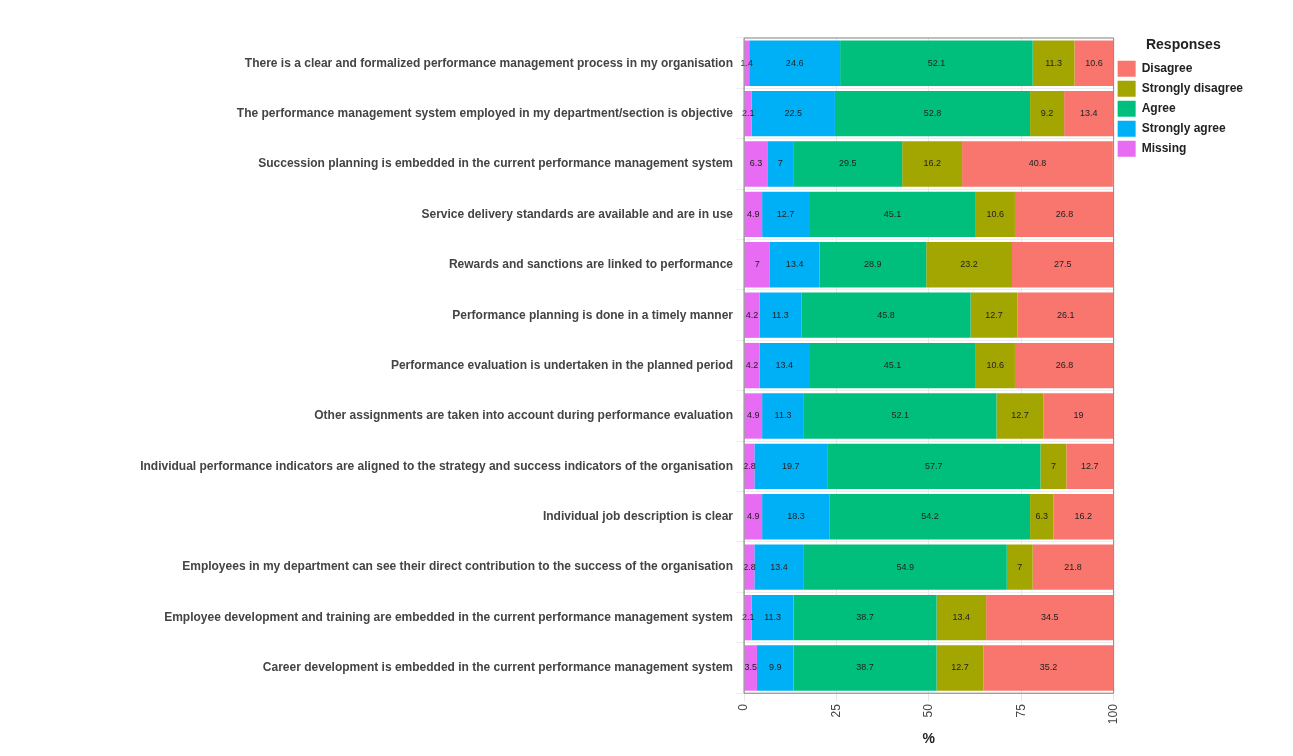 The image size is (1293, 756). I want to click on data-label: 38.7, so click(865, 667).